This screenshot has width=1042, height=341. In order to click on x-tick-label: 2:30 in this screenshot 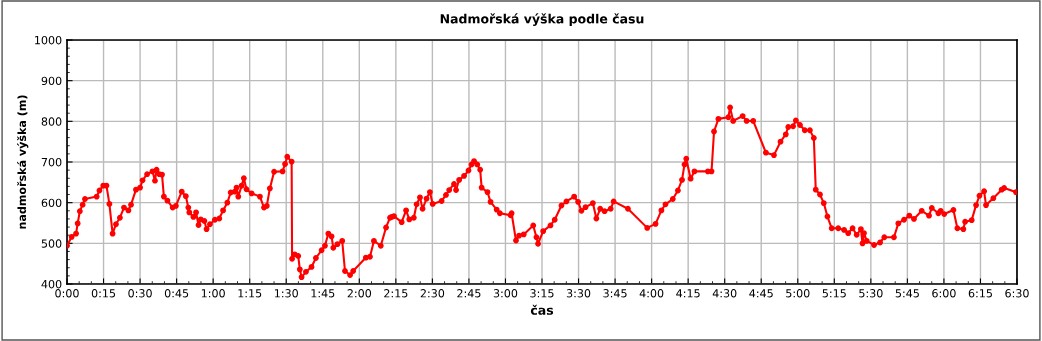, I will do `click(432, 293)`.